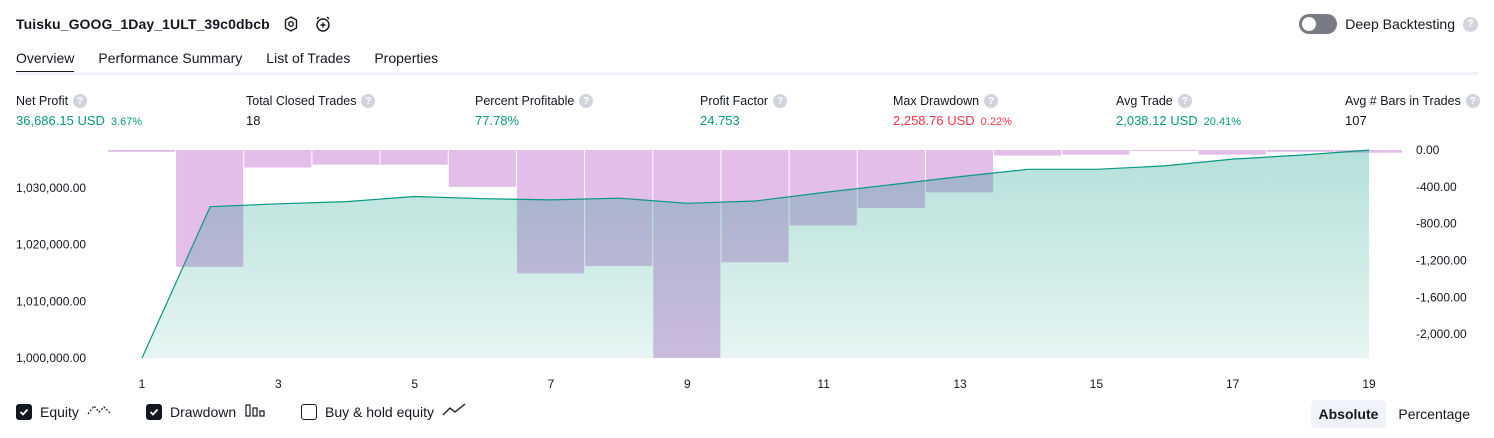 This screenshot has height=438, width=1494. Describe the element at coordinates (1157, 120) in the screenshot. I see `metric-value: 2,038.12 USD` at that location.